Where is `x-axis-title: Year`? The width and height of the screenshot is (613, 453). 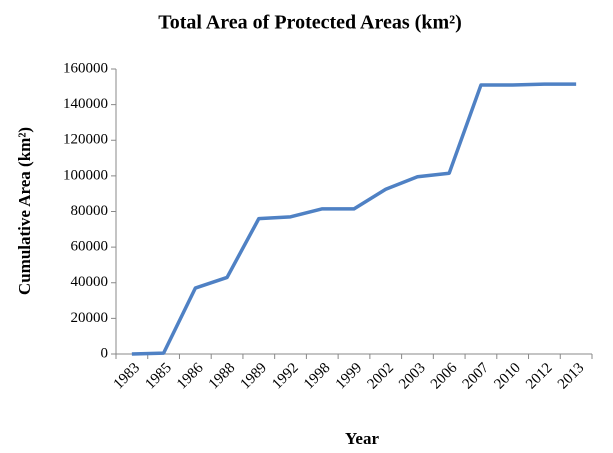
x-axis-title: Year is located at coordinates (362, 438).